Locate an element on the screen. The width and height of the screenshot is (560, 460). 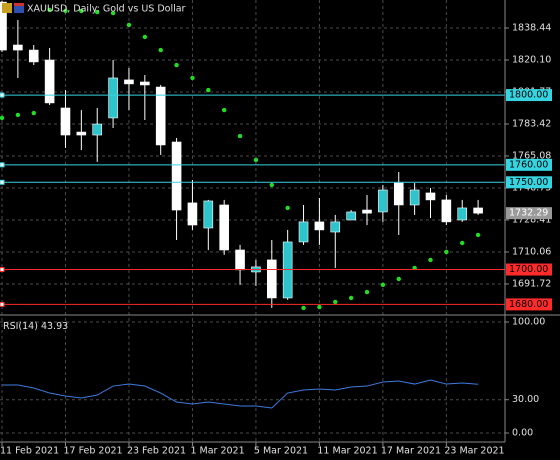
flag-icon is located at coordinates (19, 8).